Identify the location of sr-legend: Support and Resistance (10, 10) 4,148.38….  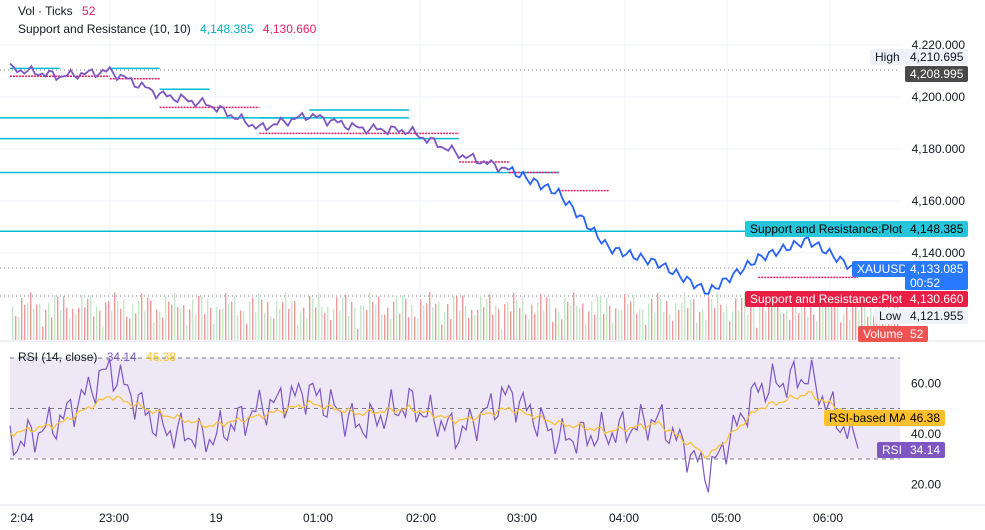
(170, 29).